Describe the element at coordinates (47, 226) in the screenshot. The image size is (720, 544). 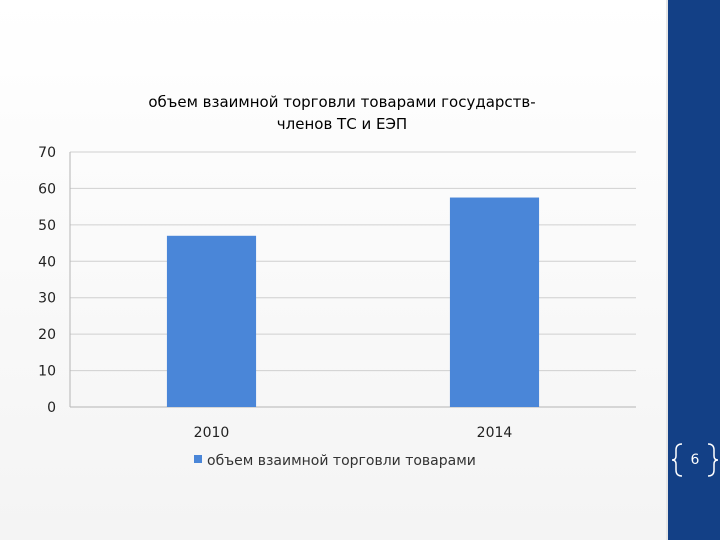
I see `y-tick-label: 50` at that location.